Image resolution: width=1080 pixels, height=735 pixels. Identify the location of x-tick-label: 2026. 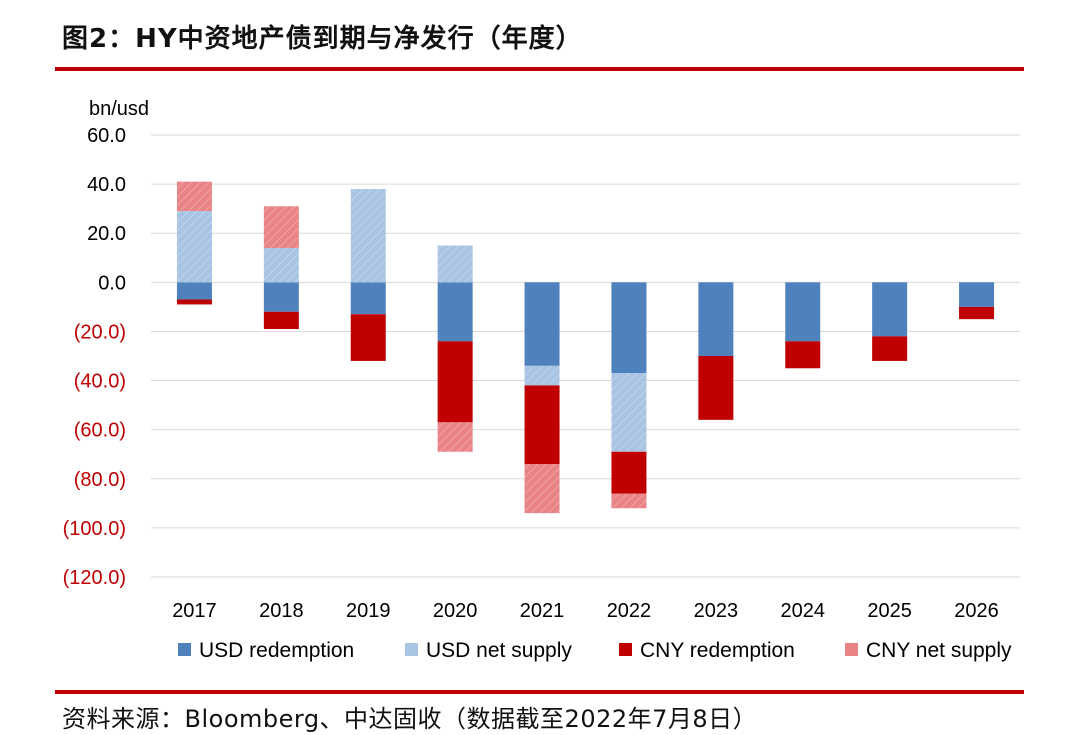
(976, 611).